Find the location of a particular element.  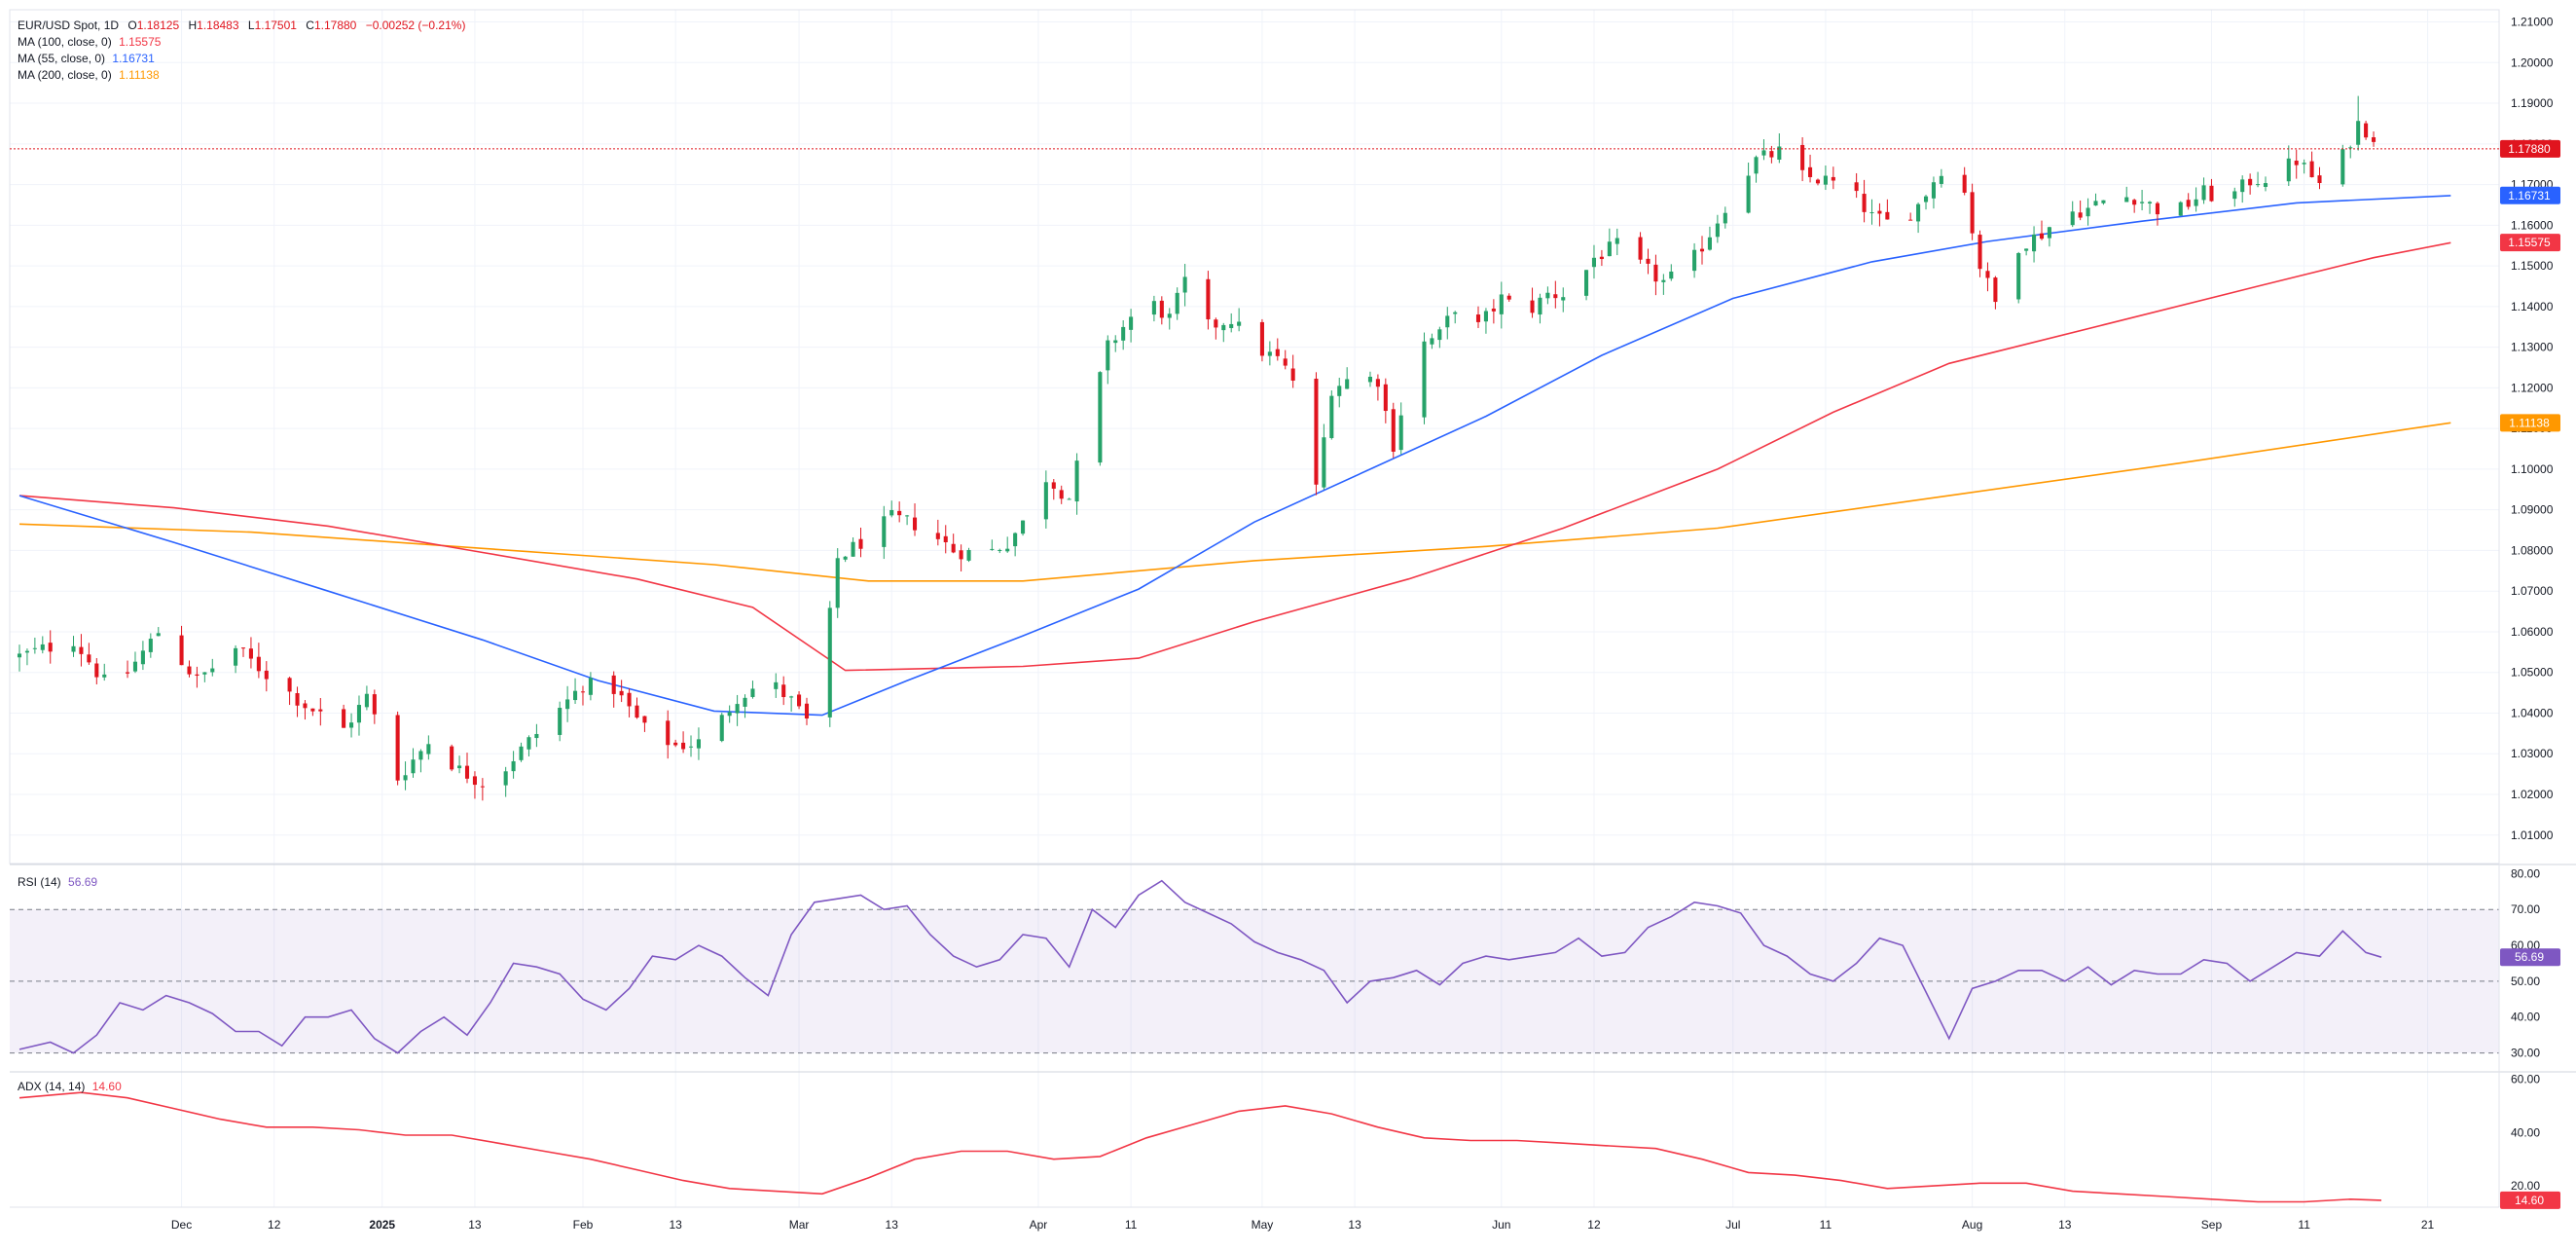

rsi-tick-label: 40.00 is located at coordinates (2525, 1017).